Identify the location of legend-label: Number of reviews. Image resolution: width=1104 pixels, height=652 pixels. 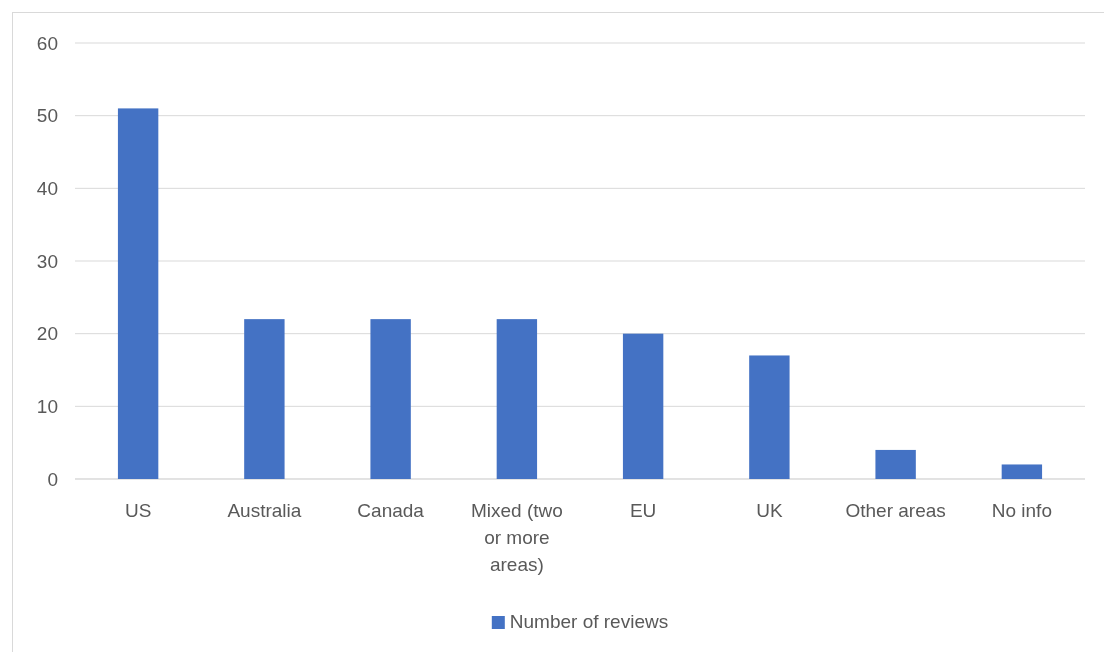
(589, 621).